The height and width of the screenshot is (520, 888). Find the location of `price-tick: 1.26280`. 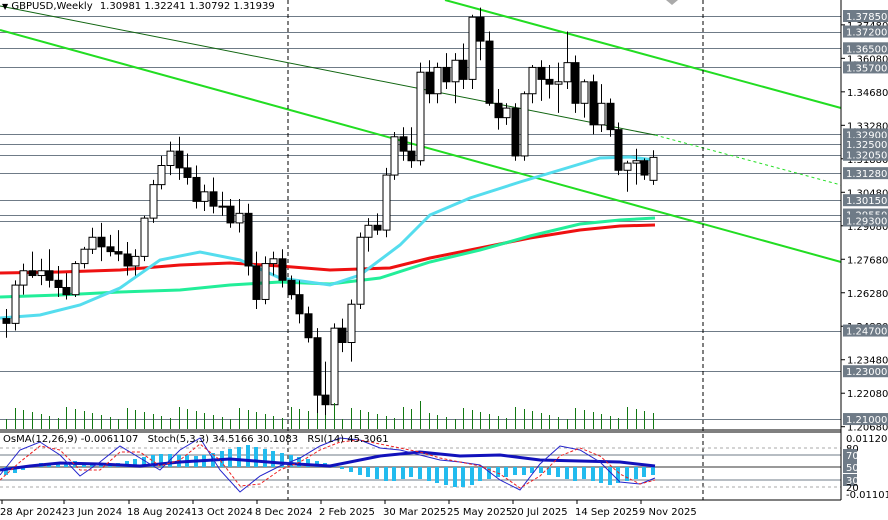

price-tick: 1.26280 is located at coordinates (867, 294).